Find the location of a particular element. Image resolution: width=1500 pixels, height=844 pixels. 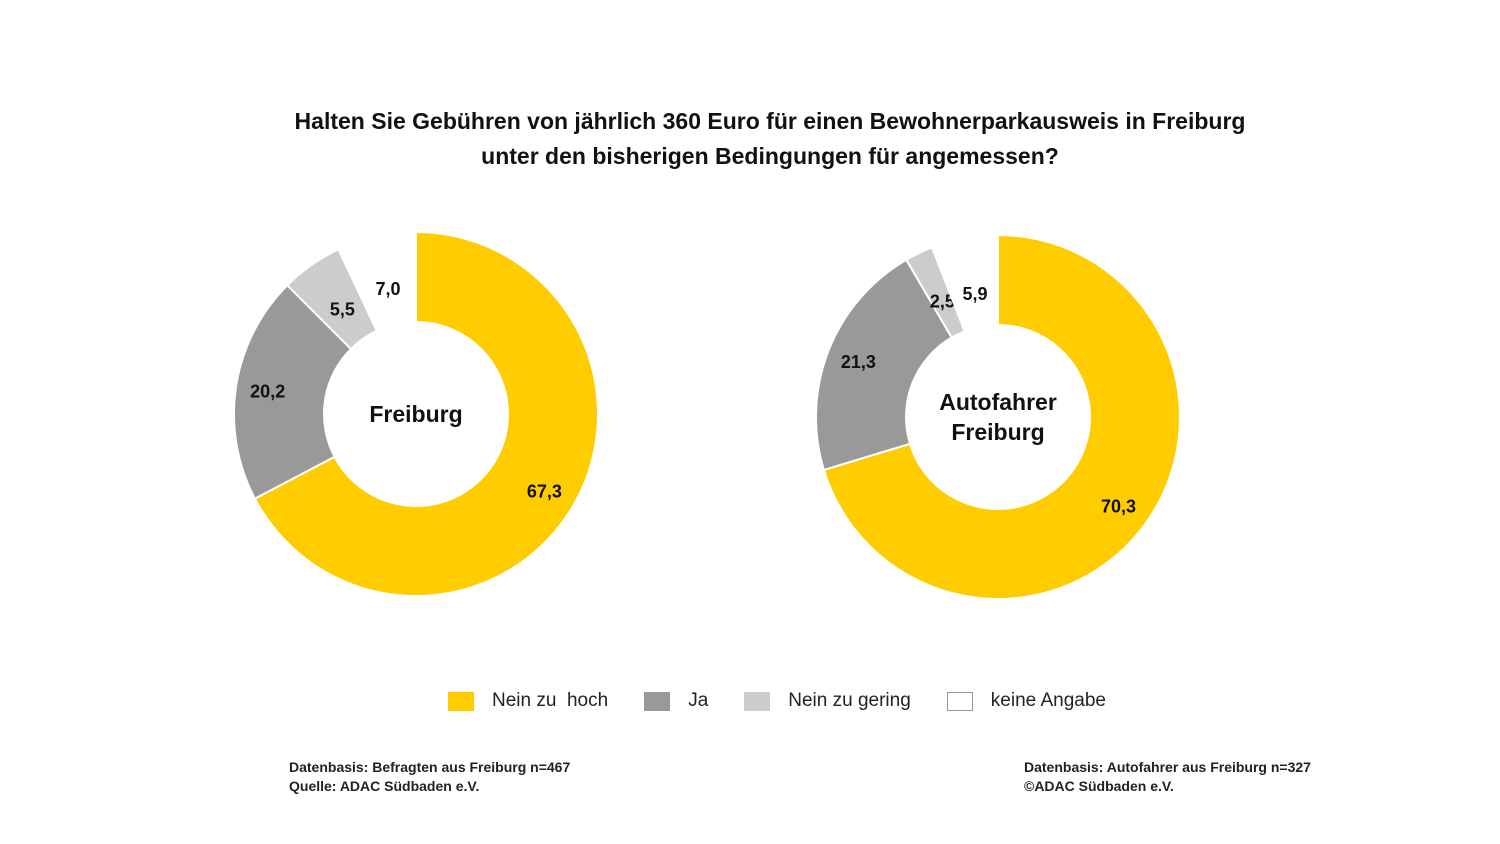

legend-item-nein-zu-gering: Nein zu gering is located at coordinates (827, 701).